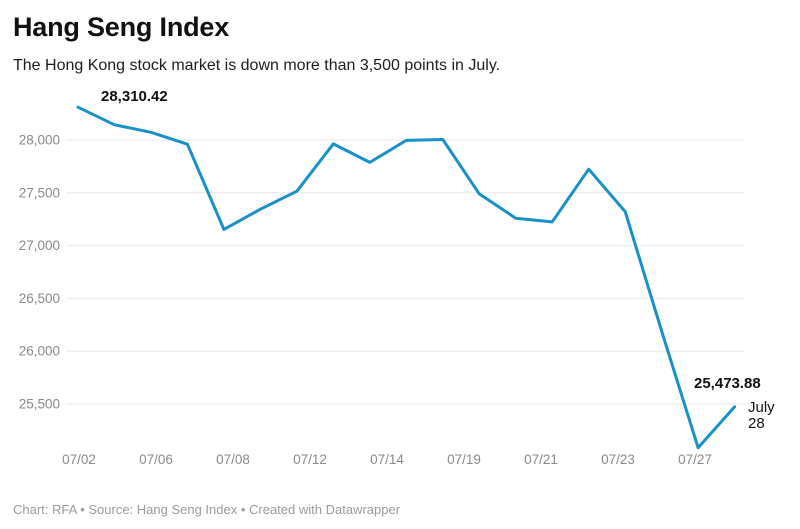 The width and height of the screenshot is (800, 529). I want to click on x-tick-label: 07/19, so click(464, 459).